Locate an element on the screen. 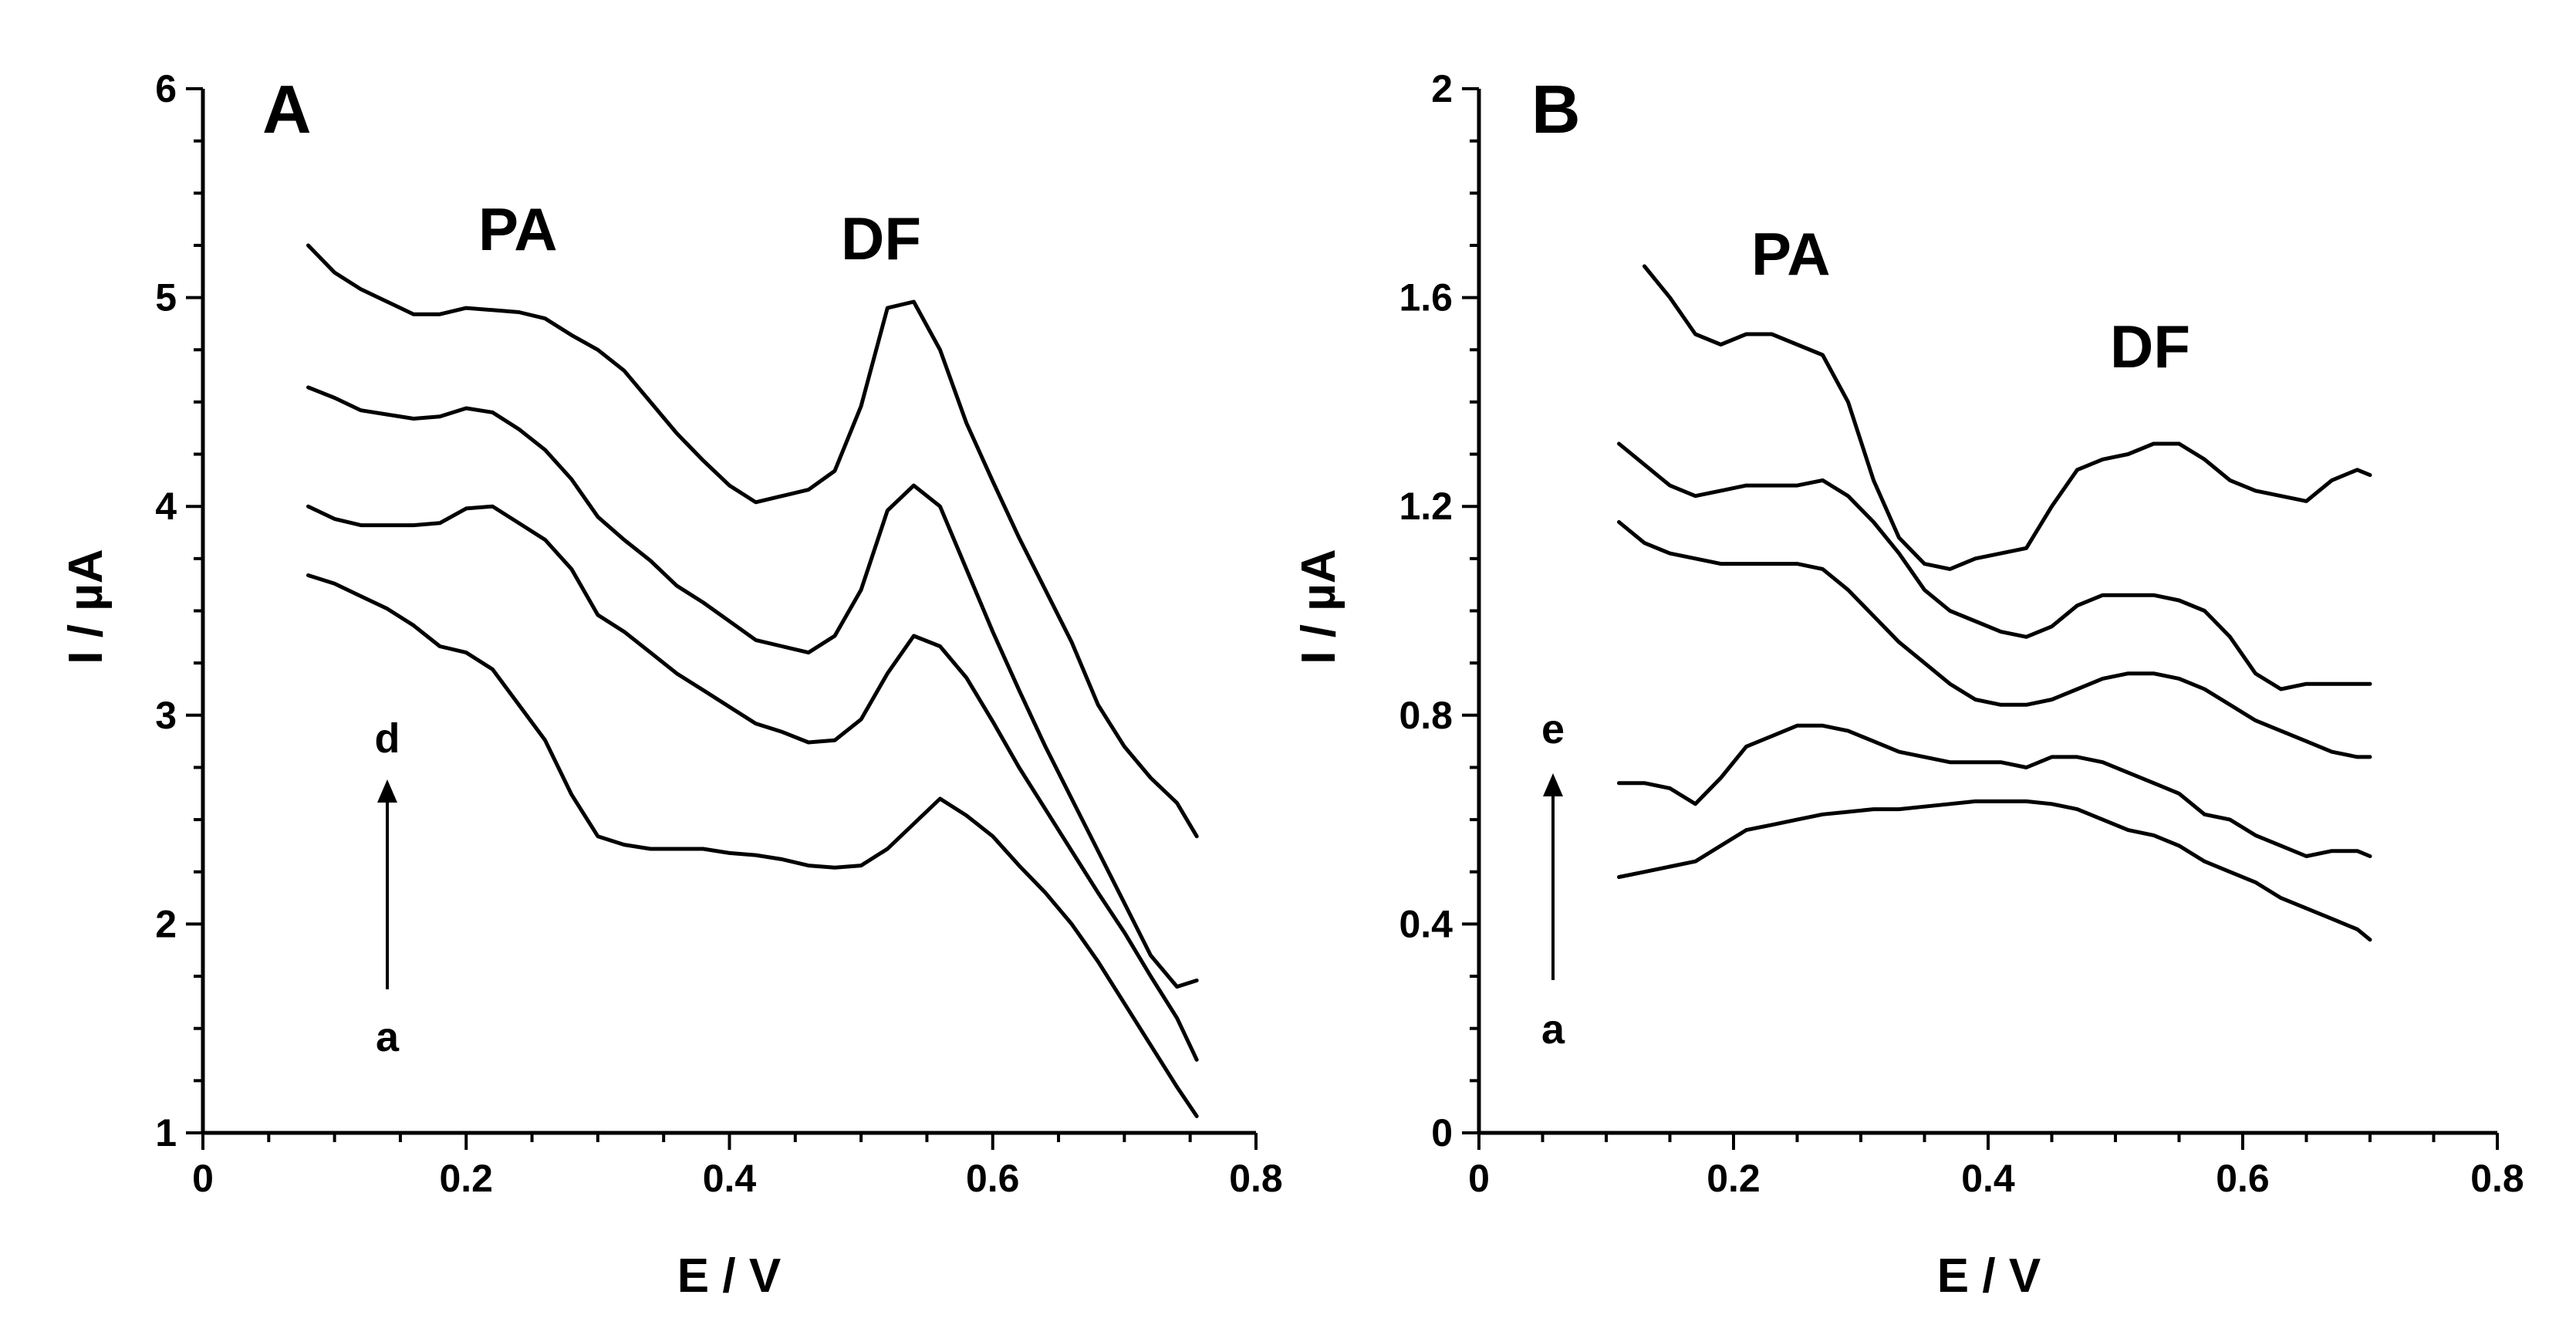 The width and height of the screenshot is (2576, 1342). panel-b-y-axis-label: I / µA is located at coordinates (1319, 607).